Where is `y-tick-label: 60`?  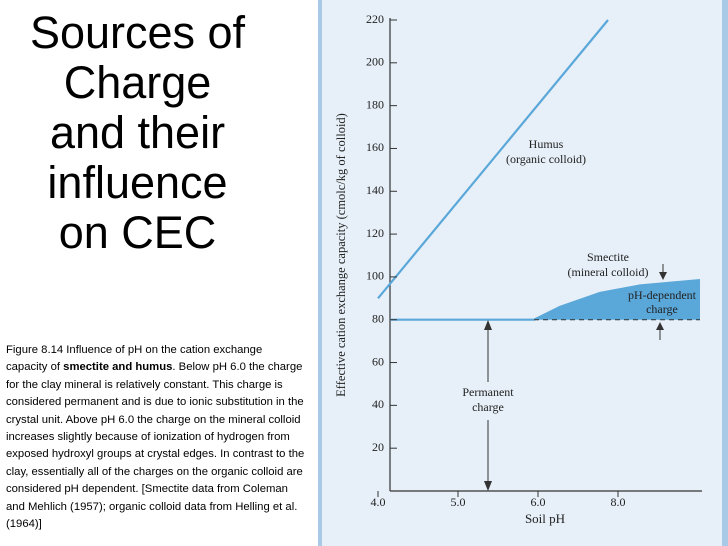 y-tick-label: 60 is located at coordinates (378, 361).